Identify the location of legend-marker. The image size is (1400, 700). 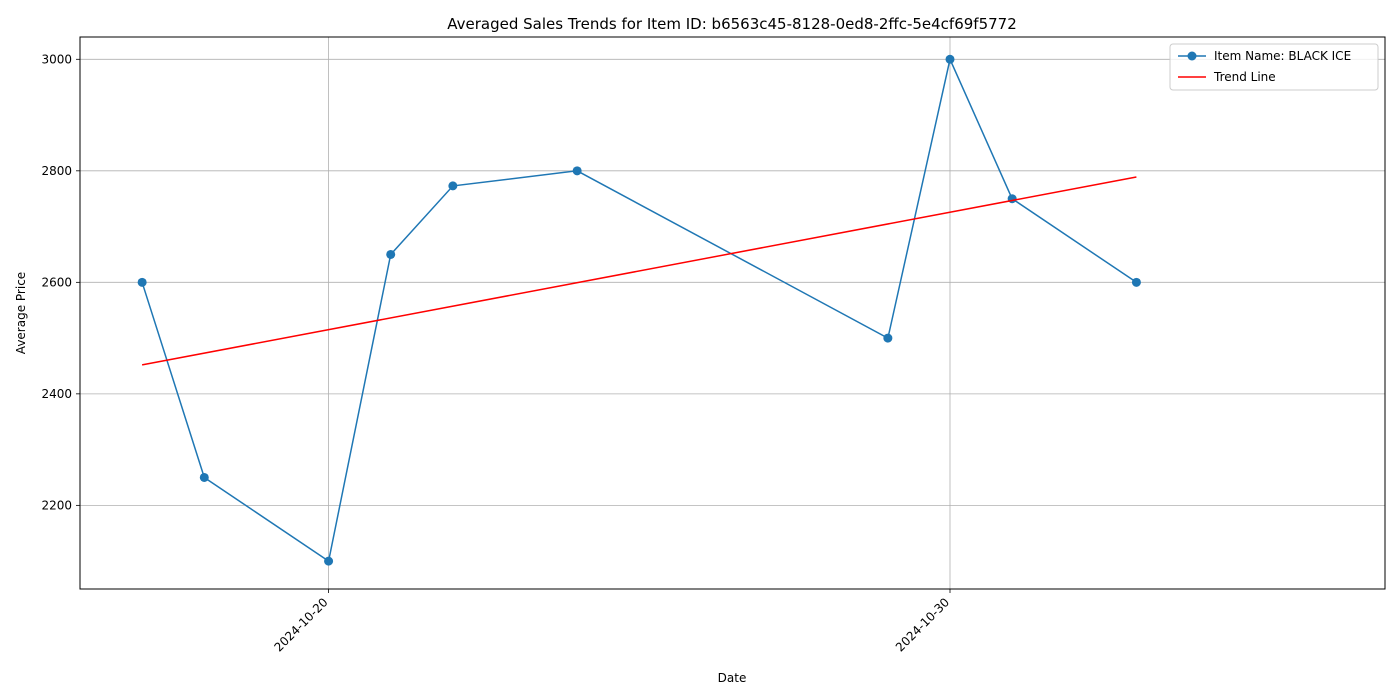
(1192, 56).